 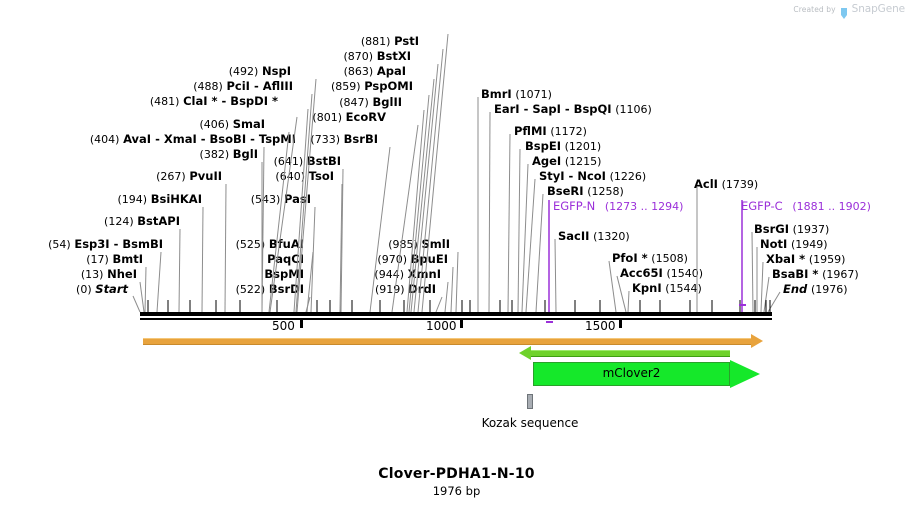 I want to click on ruler-label-1000: 1000, so click(x=441, y=326).